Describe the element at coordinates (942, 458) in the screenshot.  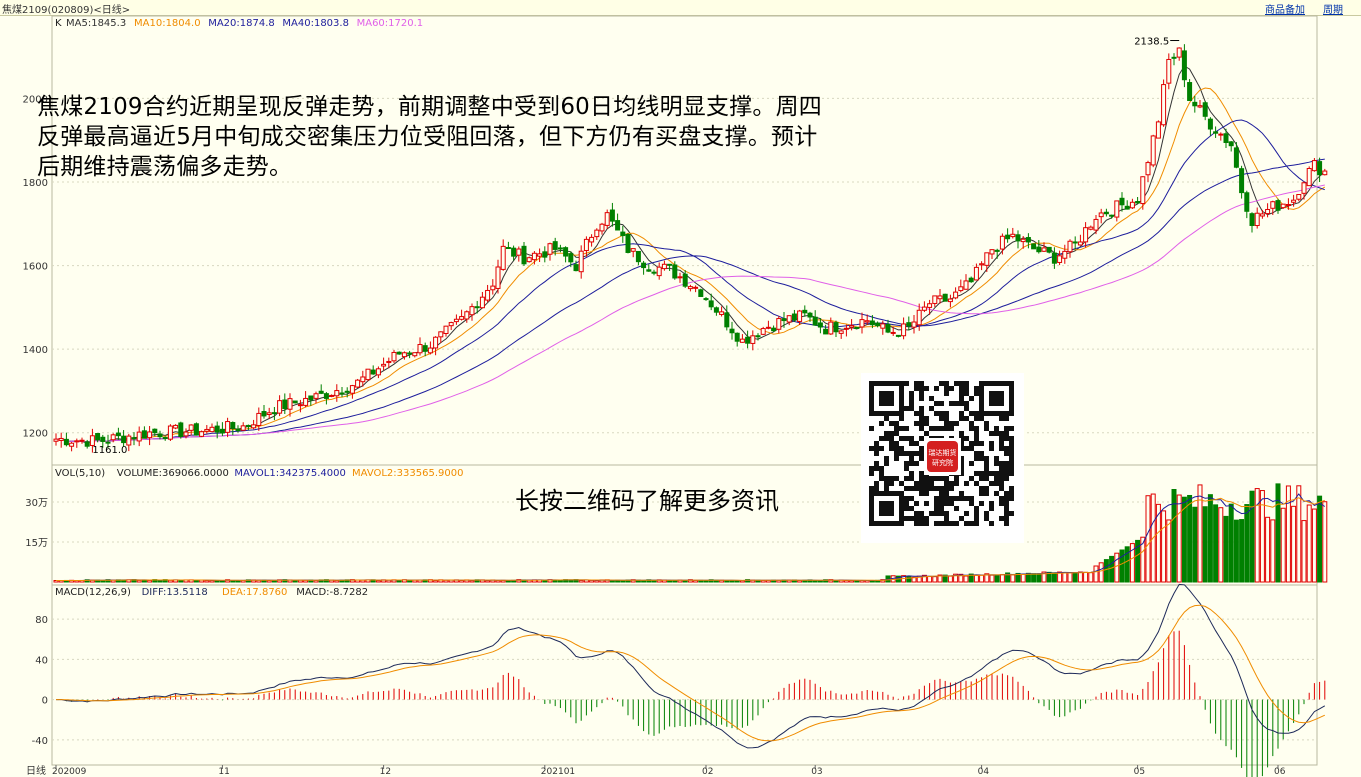
I see `qr-code: 瑞达期货 研究院` at that location.